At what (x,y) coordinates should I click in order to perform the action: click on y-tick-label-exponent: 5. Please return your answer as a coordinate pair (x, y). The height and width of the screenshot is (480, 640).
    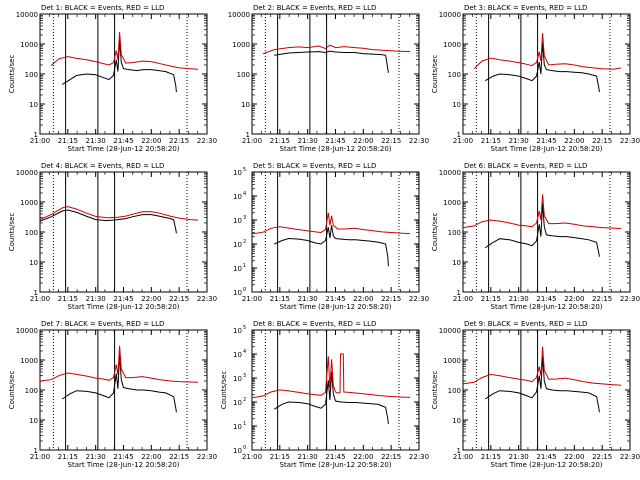
    Looking at the image, I should click on (244, 170).